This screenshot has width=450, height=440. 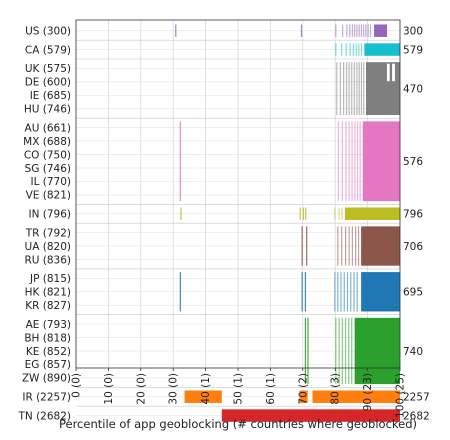 I want to click on group-total-label: 740, so click(x=413, y=352).